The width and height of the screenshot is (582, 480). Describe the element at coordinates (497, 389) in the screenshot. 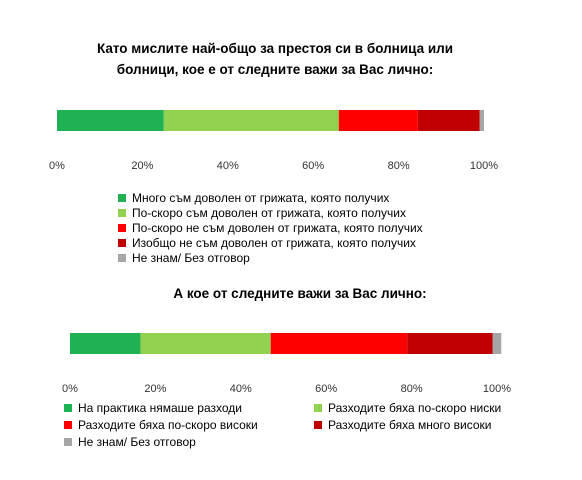

I see `chart2-tick-label: 100%` at that location.